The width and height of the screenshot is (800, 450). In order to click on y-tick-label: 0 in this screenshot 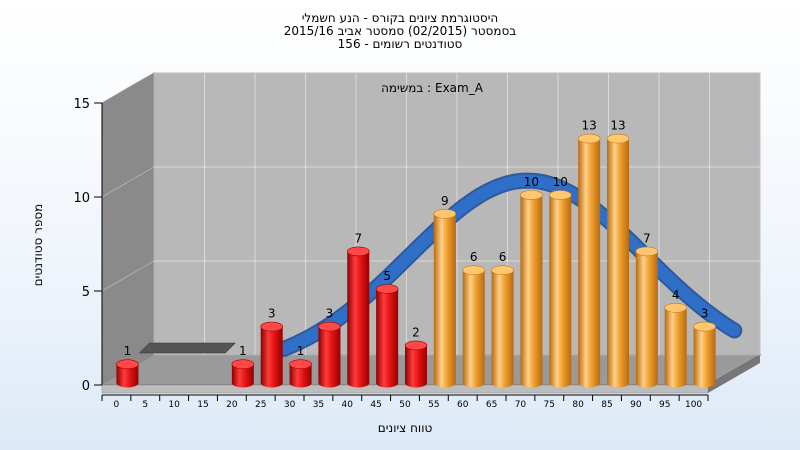, I will do `click(86, 386)`.